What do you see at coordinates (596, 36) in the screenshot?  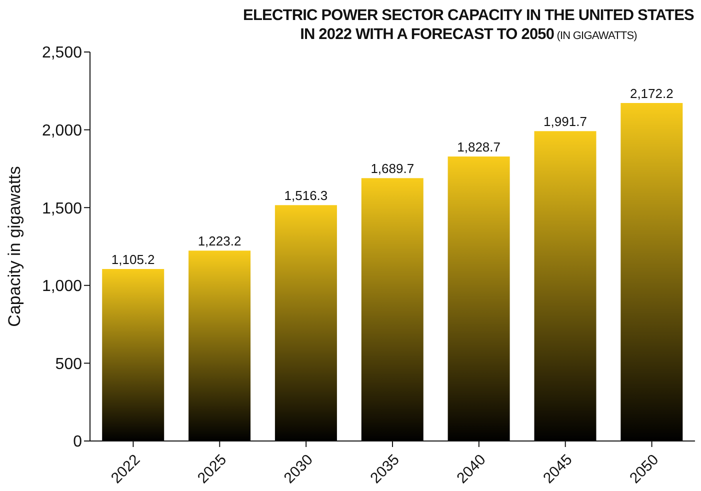 I see `chart-subtitle: (IN GIGAWATTS)` at bounding box center [596, 36].